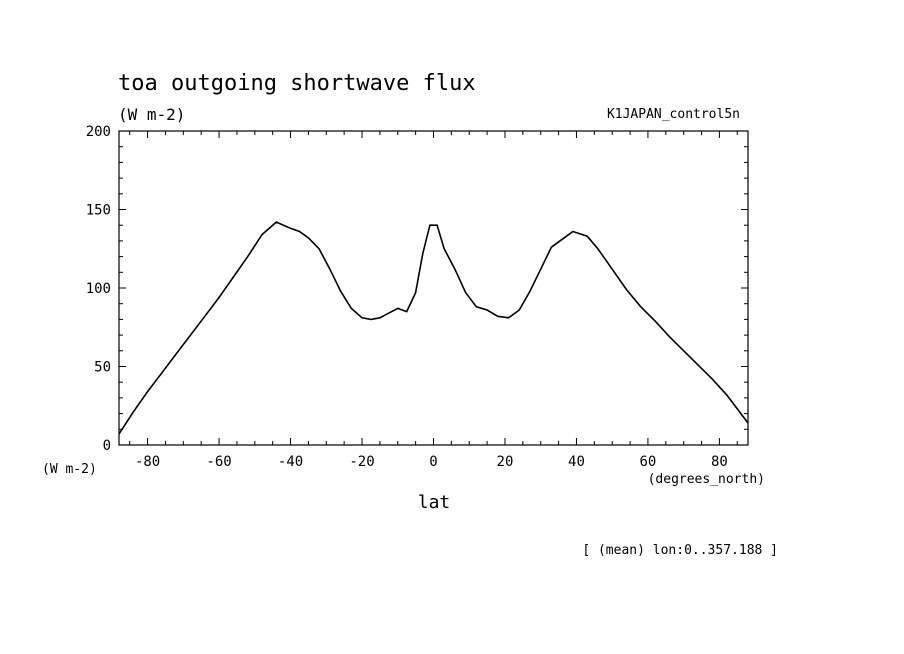  Describe the element at coordinates (98, 289) in the screenshot. I see `y-tick-label: 100` at that location.